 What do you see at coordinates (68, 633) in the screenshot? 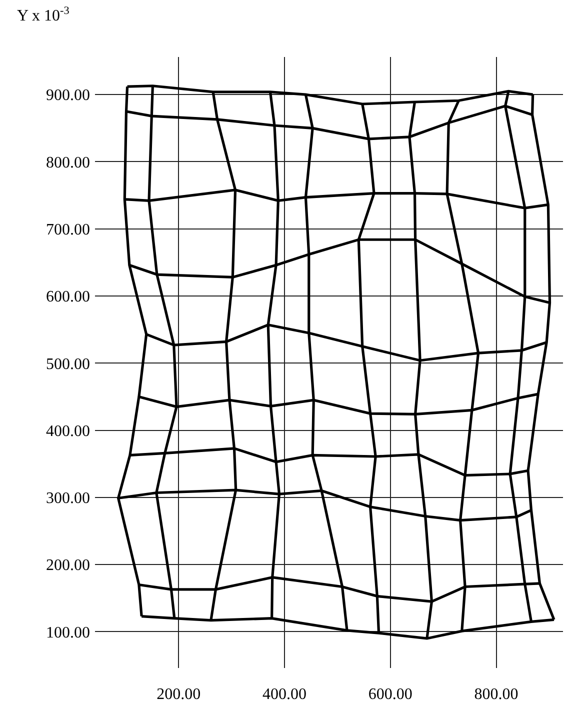
I see `y-tick-label: 100.00` at bounding box center [68, 633].